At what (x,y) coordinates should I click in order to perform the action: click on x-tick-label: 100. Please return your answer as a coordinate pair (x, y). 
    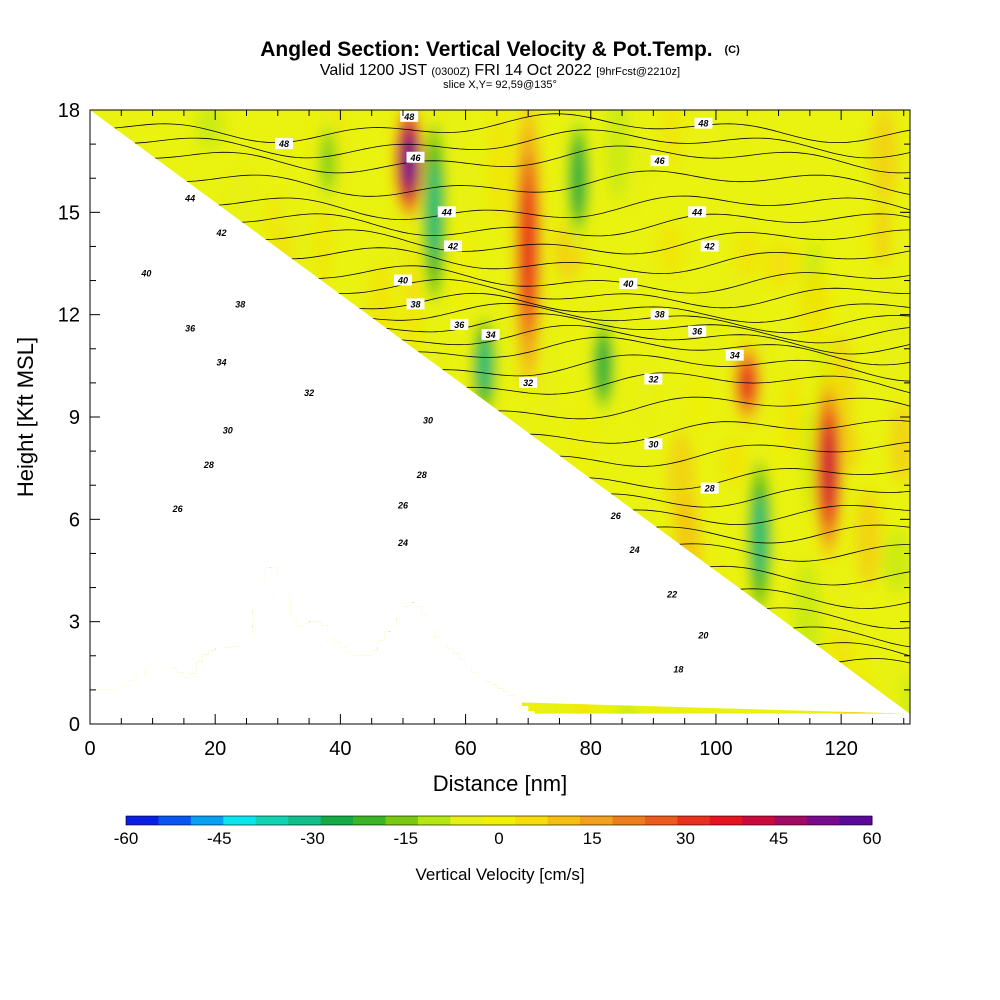
    Looking at the image, I should click on (715, 749).